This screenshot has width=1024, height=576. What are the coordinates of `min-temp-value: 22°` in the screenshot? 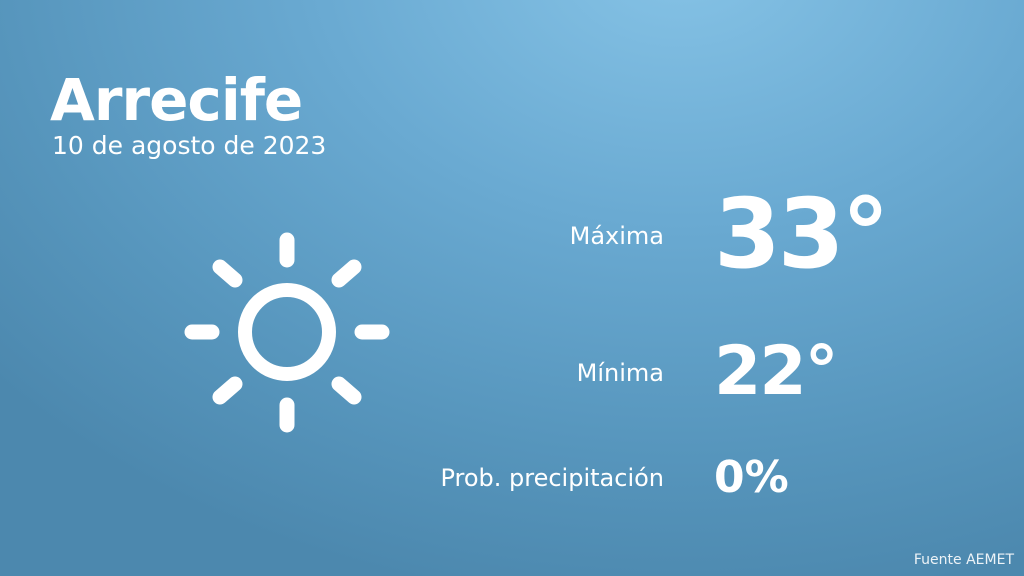 It's located at (776, 371).